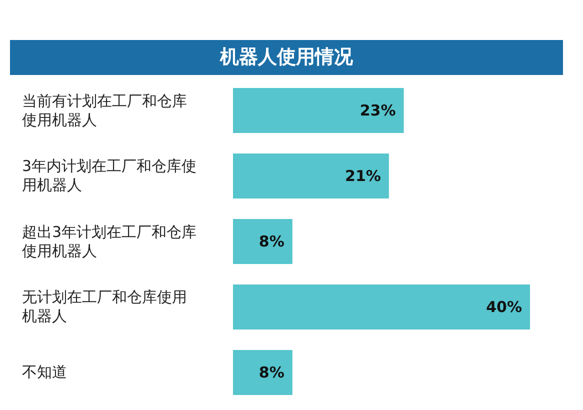 Image resolution: width=583 pixels, height=410 pixels. Describe the element at coordinates (286, 57) in the screenshot. I see `chart-title: 机器人使用情况` at that location.